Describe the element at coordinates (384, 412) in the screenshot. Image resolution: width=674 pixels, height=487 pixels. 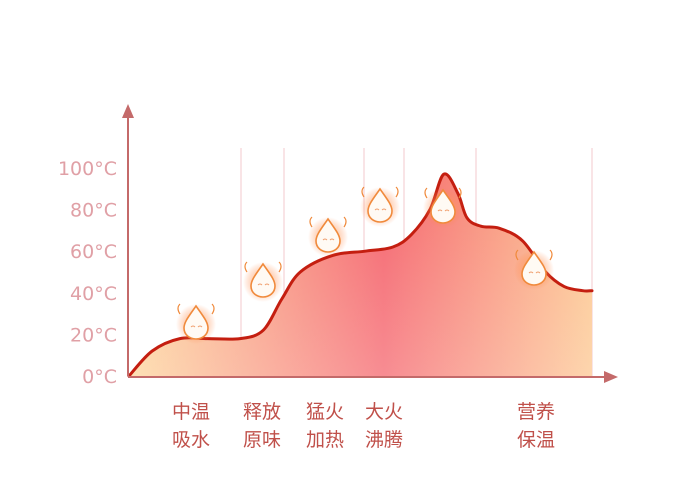
I see `stage-label-line1: 大火` at that location.